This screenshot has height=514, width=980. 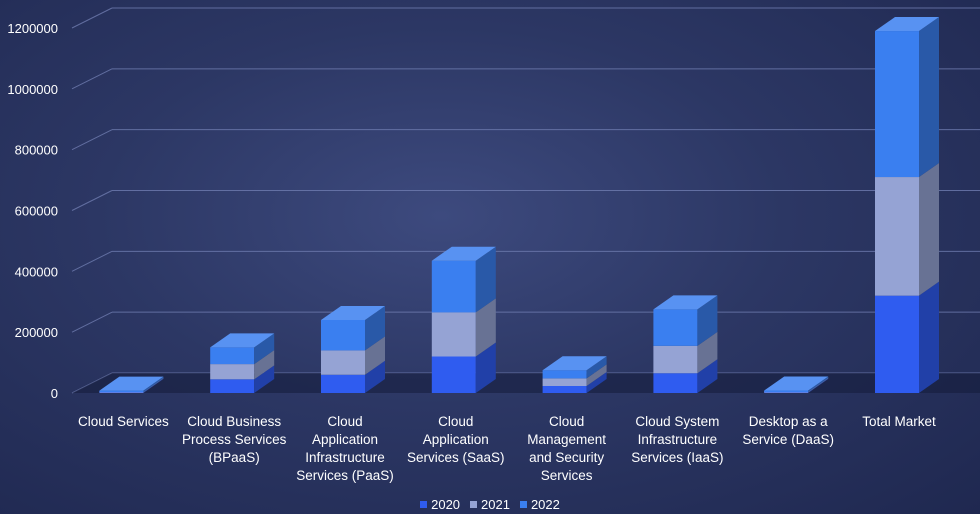 What do you see at coordinates (566, 439) in the screenshot?
I see `x-tick-label-line: Management` at bounding box center [566, 439].